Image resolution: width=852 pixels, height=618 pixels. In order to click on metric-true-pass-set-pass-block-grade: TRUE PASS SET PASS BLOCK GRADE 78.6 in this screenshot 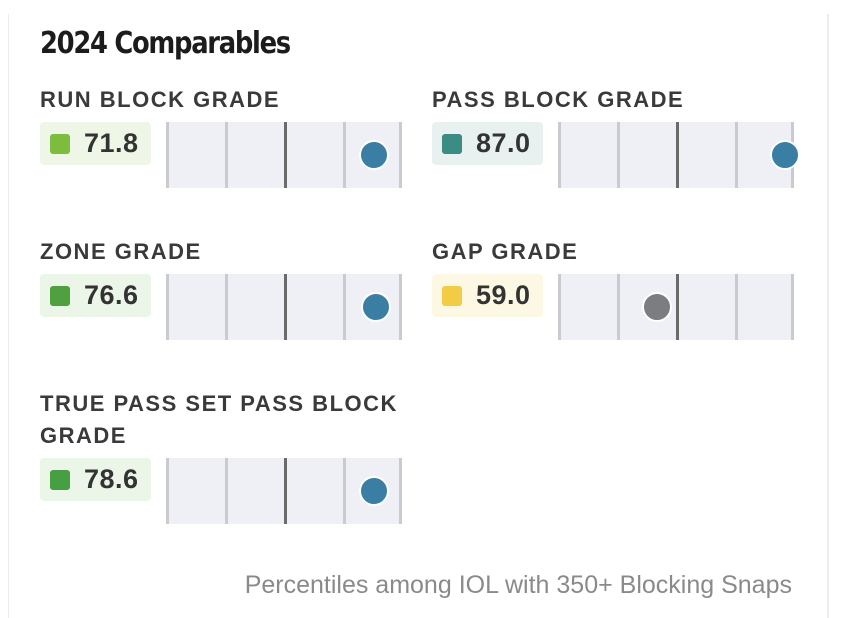, I will do `click(226, 456)`.